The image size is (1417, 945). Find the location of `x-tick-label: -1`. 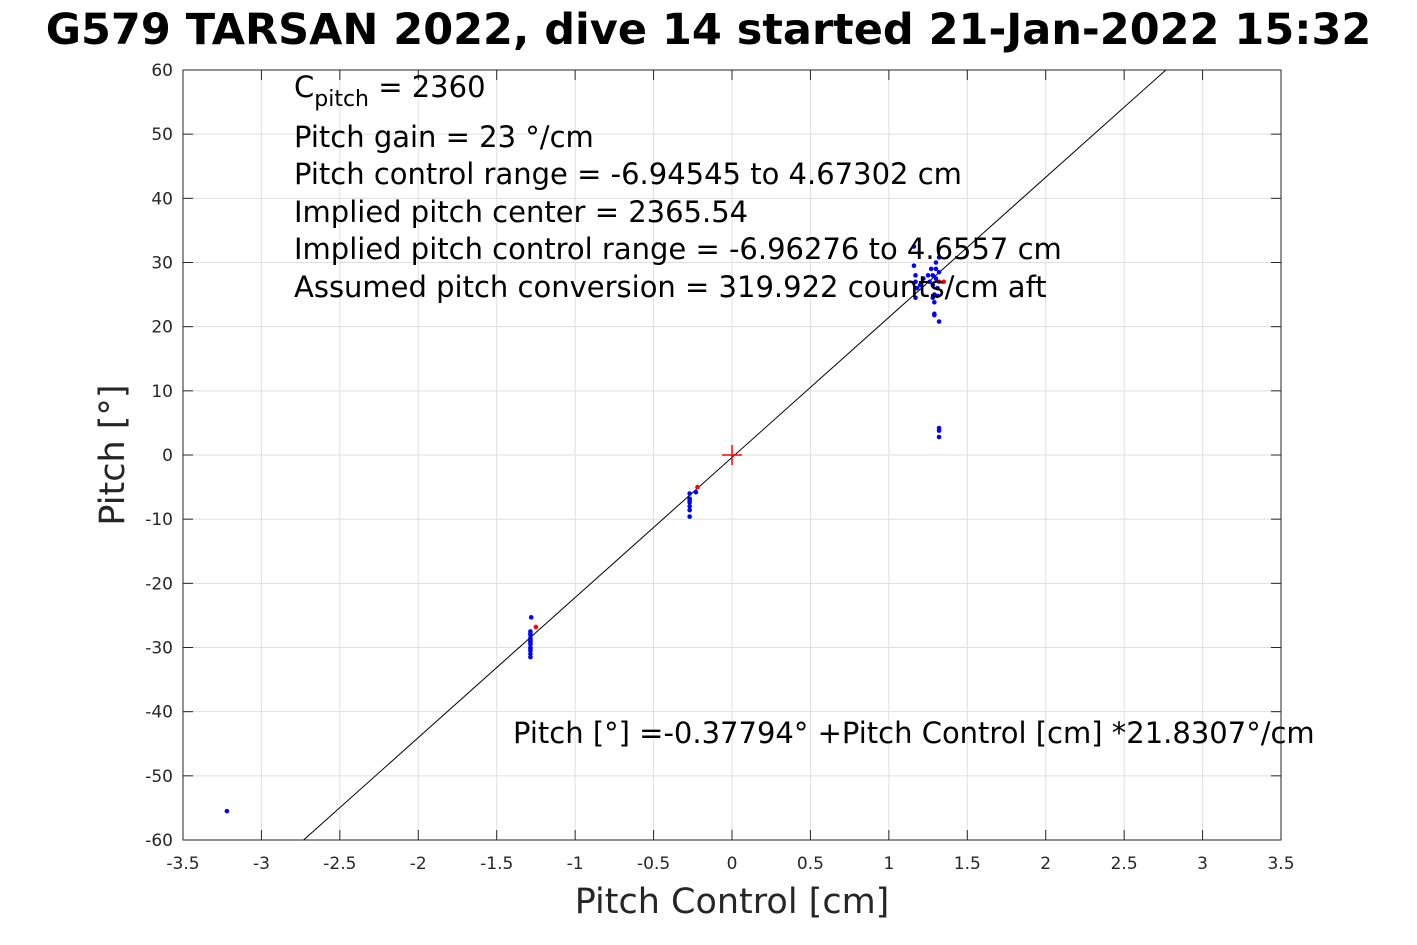

x-tick-label: -1 is located at coordinates (575, 864).